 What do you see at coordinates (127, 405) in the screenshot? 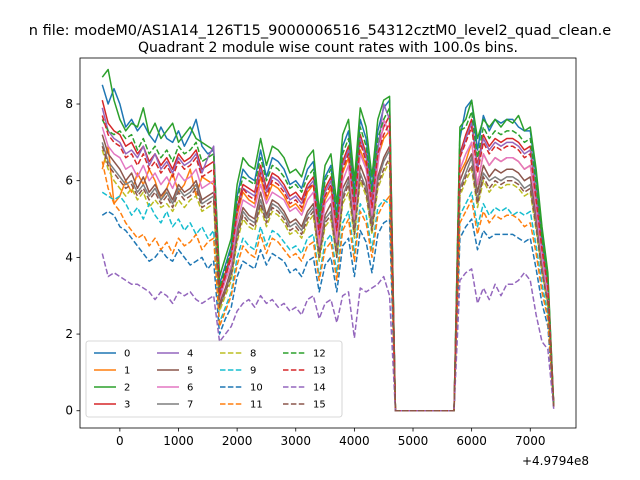
I see `legend-label-3: 3` at bounding box center [127, 405].